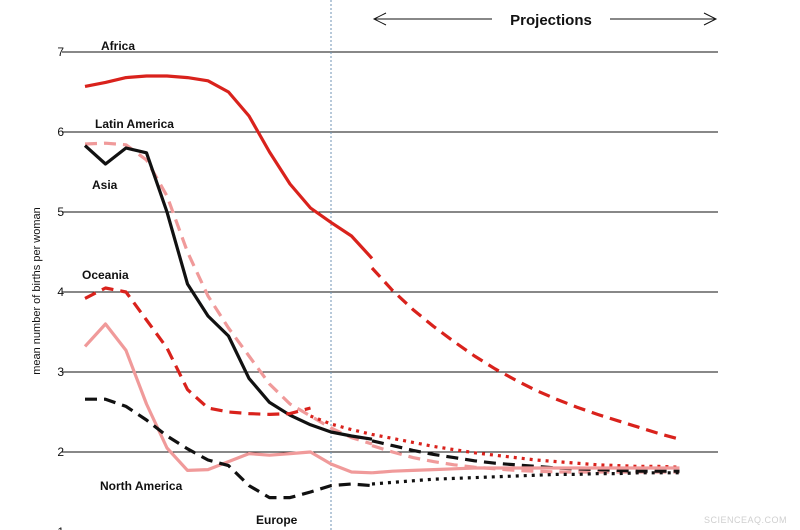 The height and width of the screenshot is (530, 800). I want to click on series-europe-projection, so click(525, 478).